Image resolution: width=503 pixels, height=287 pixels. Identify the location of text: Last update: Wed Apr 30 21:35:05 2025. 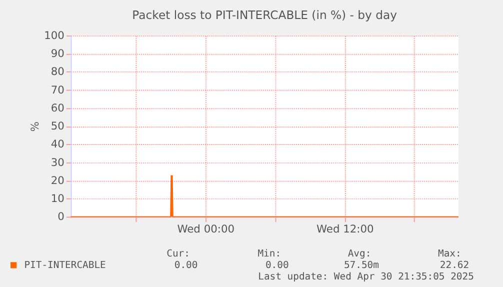
(366, 277).